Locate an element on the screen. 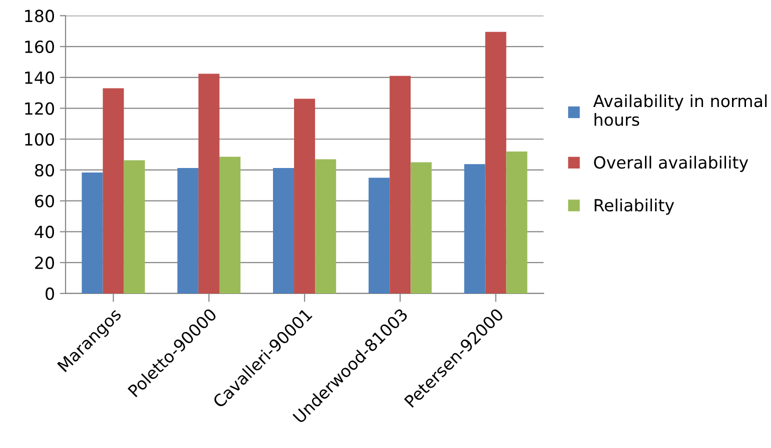 The height and width of the screenshot is (448, 771). legend-label: Overall availability is located at coordinates (671, 164).